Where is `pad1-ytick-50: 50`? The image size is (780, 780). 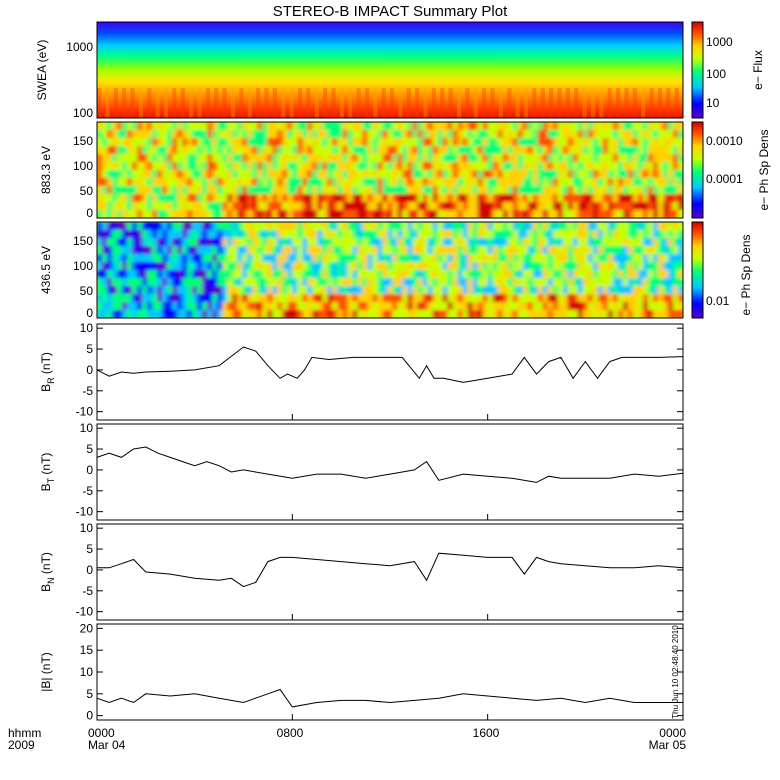 pad1-ytick-50: 50 is located at coordinates (87, 191).